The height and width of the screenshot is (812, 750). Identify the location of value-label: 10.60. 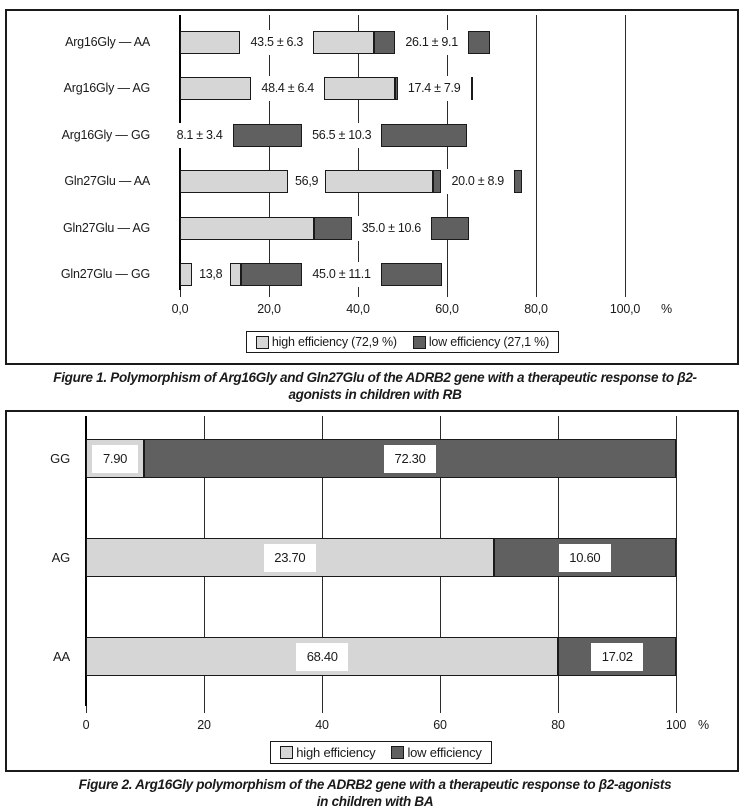
(585, 557).